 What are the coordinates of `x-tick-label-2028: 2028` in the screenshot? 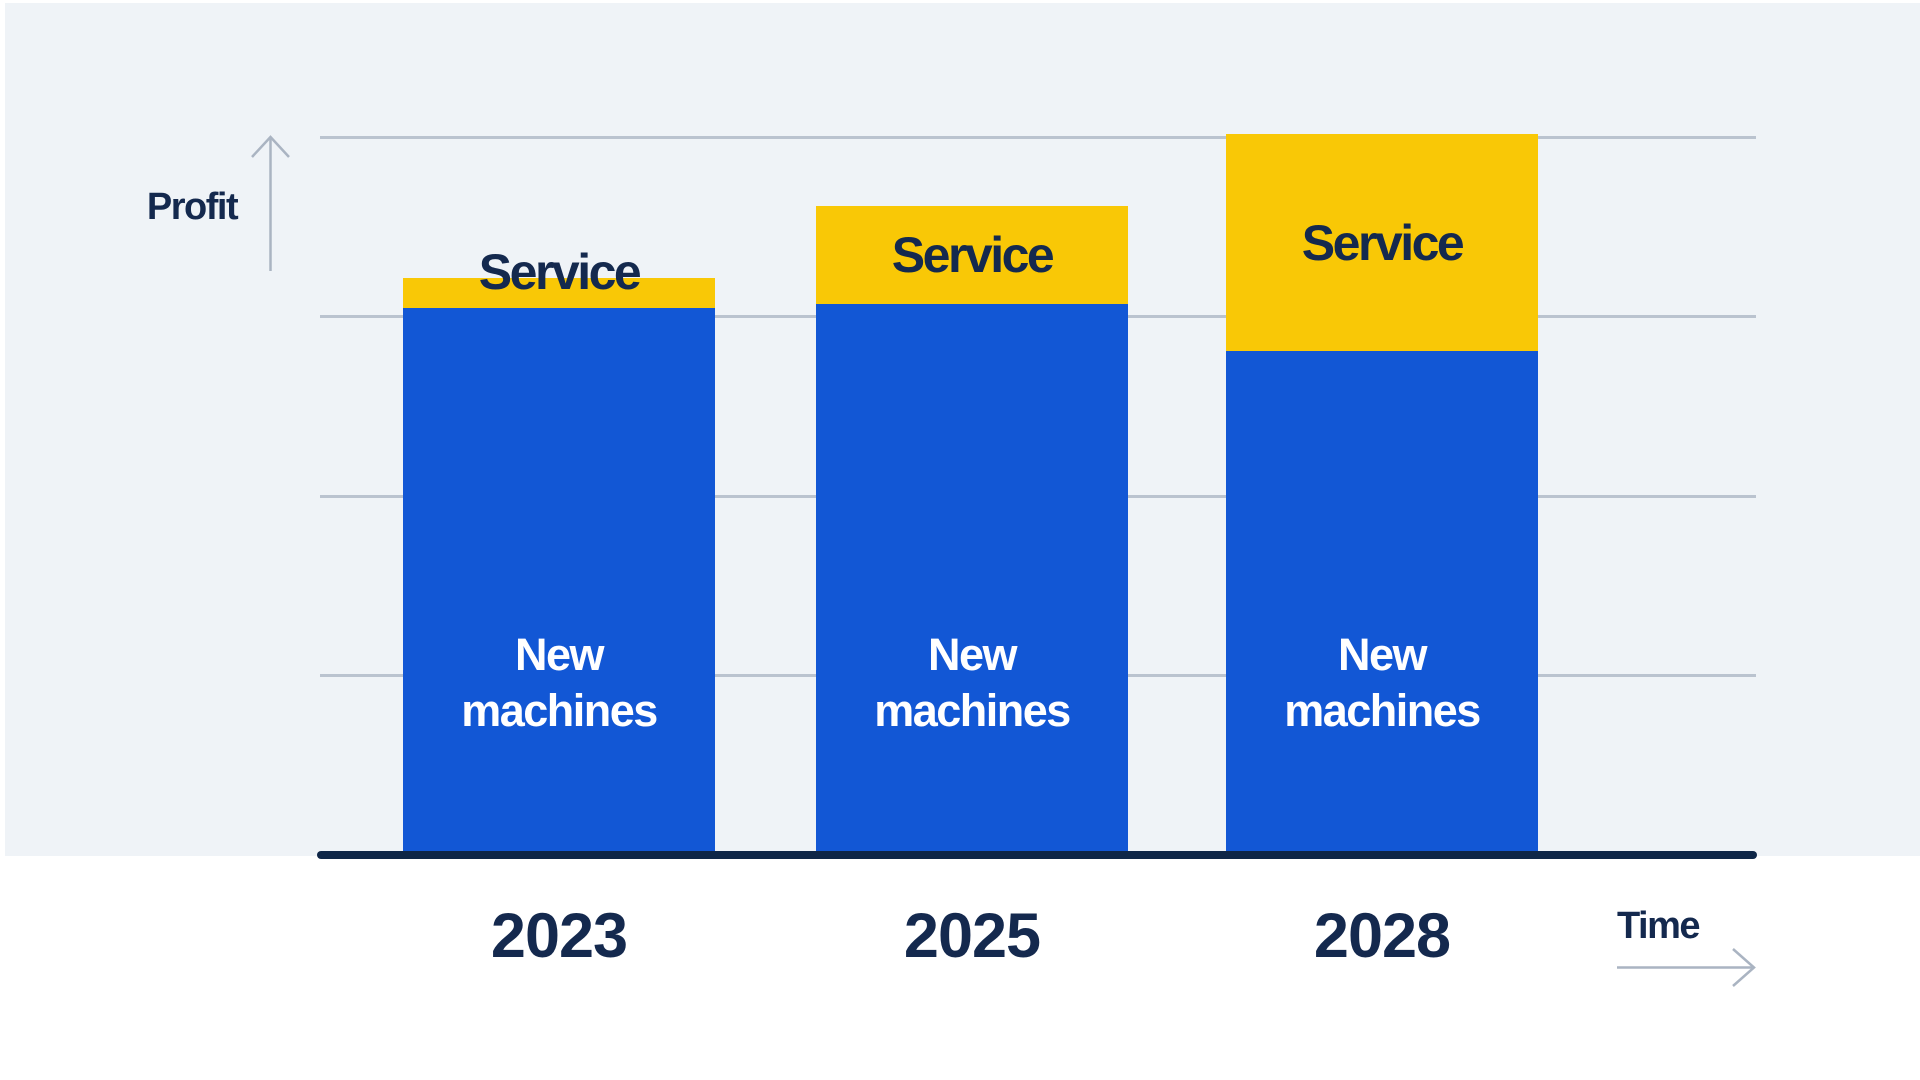 It's located at (1382, 936).